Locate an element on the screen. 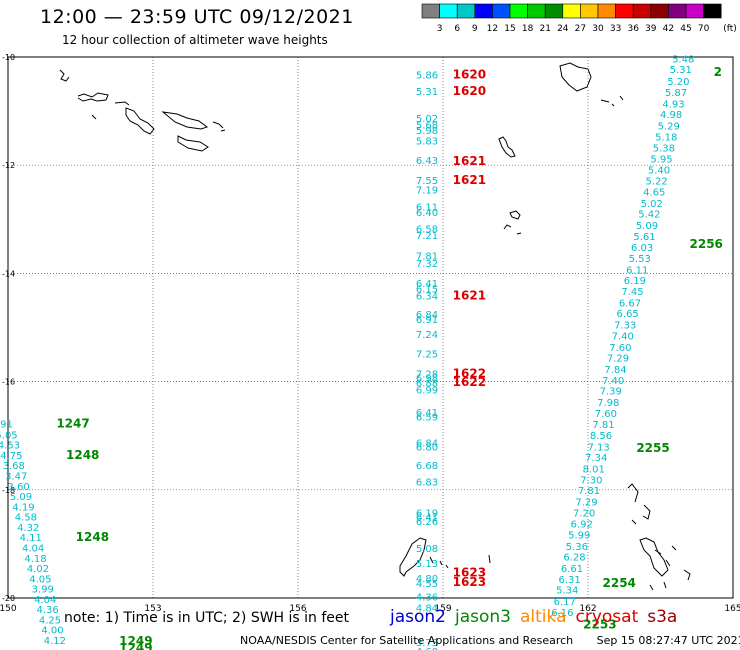  scale-tick-label: 33 is located at coordinates (615, 29).